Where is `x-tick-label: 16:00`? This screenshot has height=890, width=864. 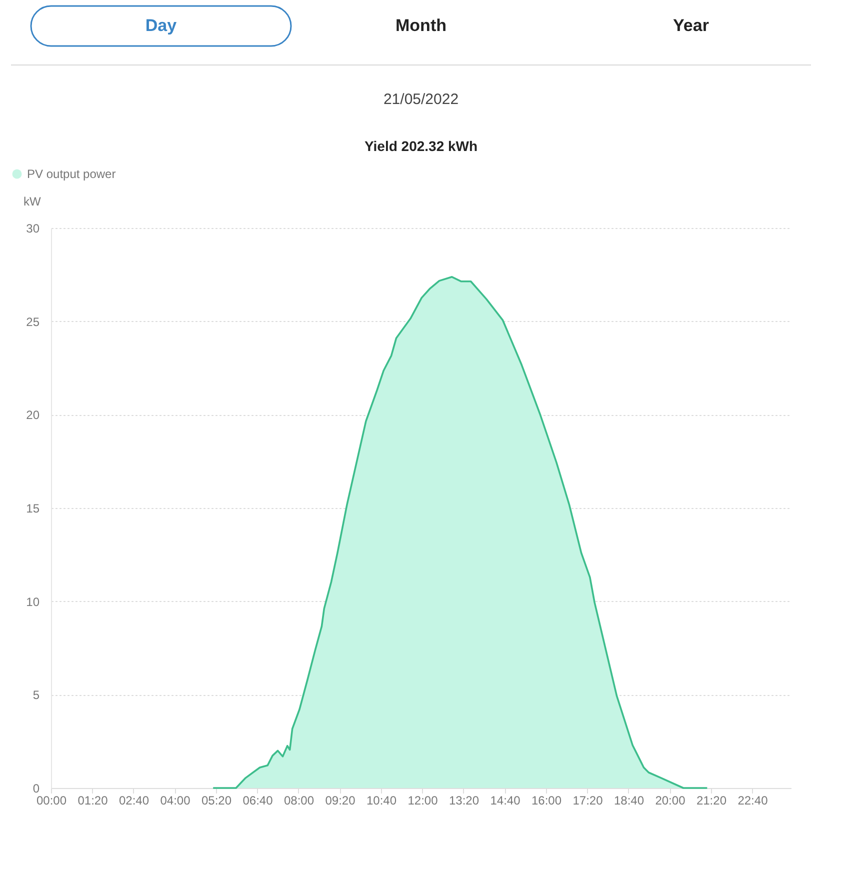 x-tick-label: 16:00 is located at coordinates (546, 801).